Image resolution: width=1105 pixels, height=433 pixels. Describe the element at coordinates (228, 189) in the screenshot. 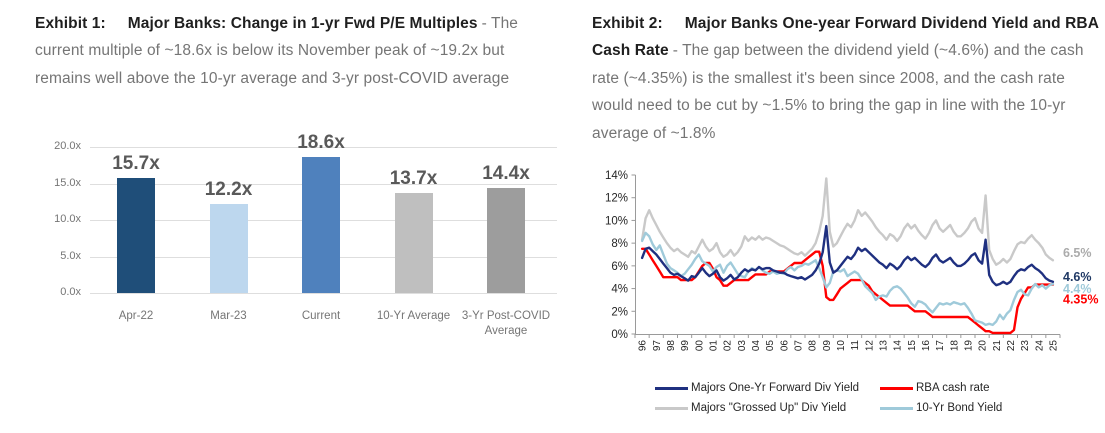

I see `bar-value-label: 12.2x` at that location.